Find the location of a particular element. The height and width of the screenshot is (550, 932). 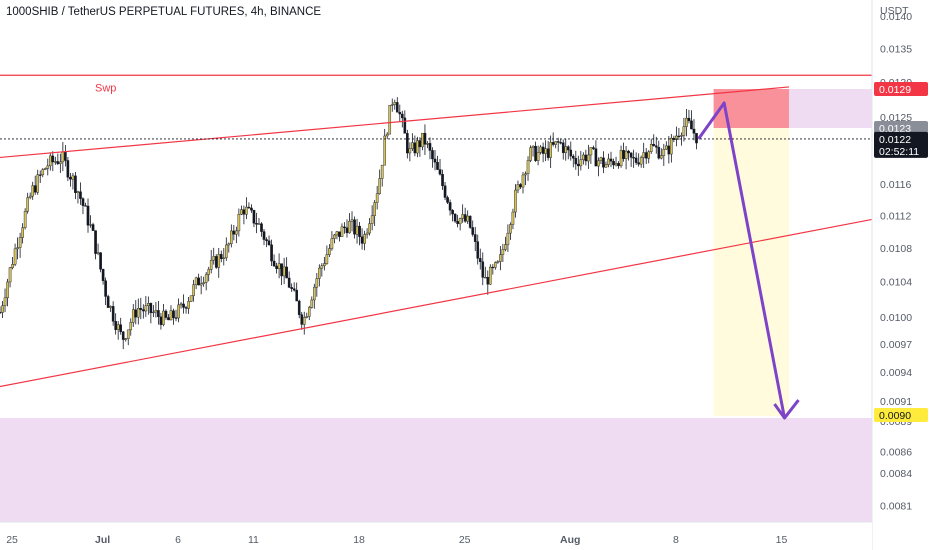

stop-zone-extension is located at coordinates (830, 108).